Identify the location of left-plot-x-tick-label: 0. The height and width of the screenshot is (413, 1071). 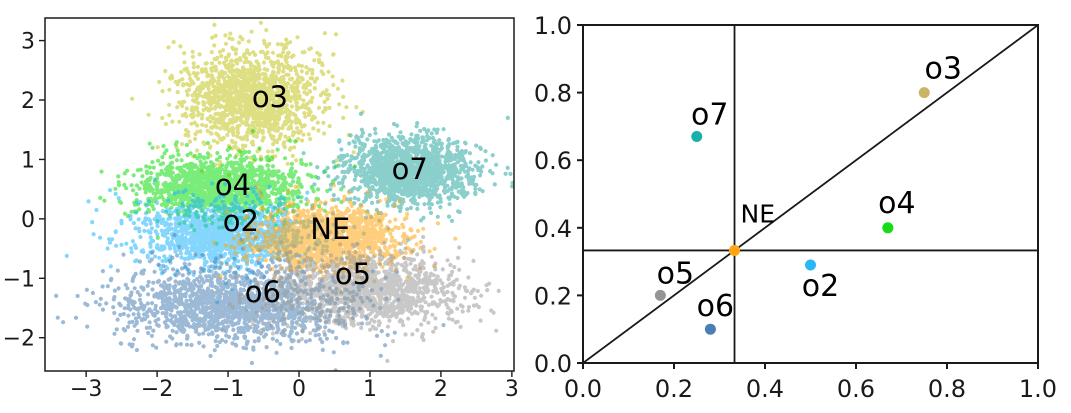
(299, 389).